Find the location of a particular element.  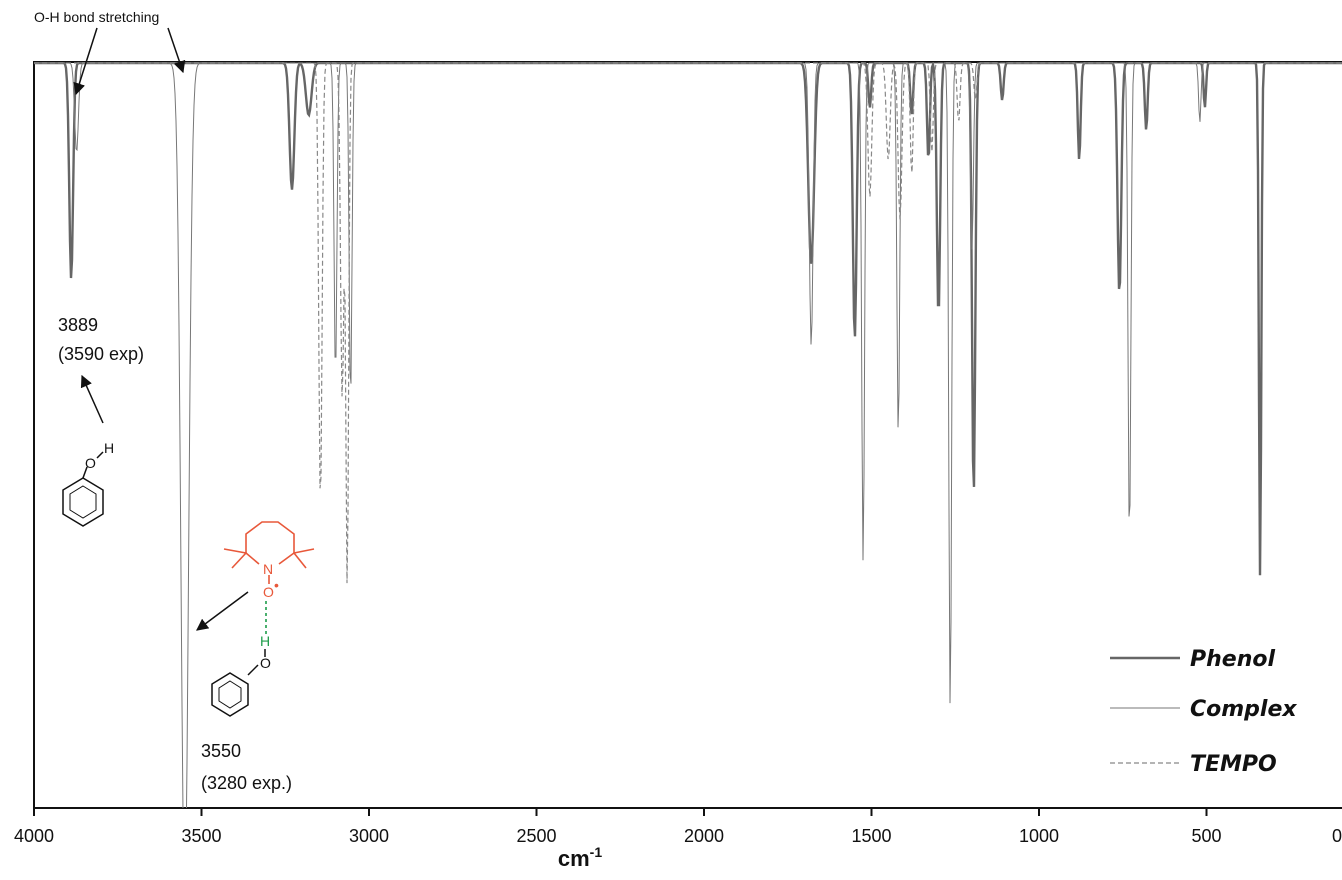

legend: Phenol Complex TEMPO is located at coordinates (1203, 712).